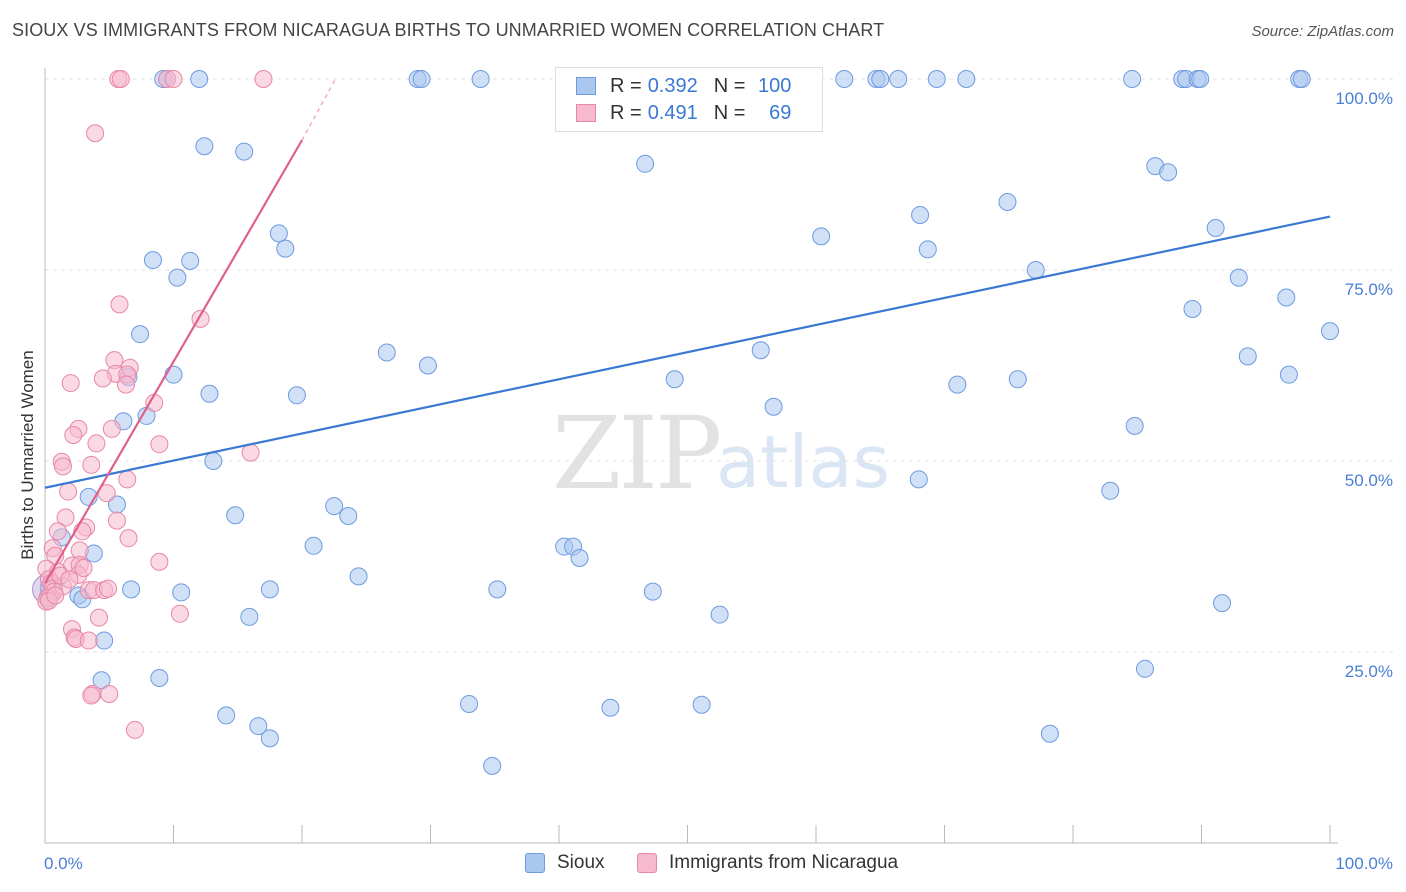 The height and width of the screenshot is (892, 1406). Describe the element at coordinates (626, 85) in the screenshot. I see `legend-r-label: R =` at that location.